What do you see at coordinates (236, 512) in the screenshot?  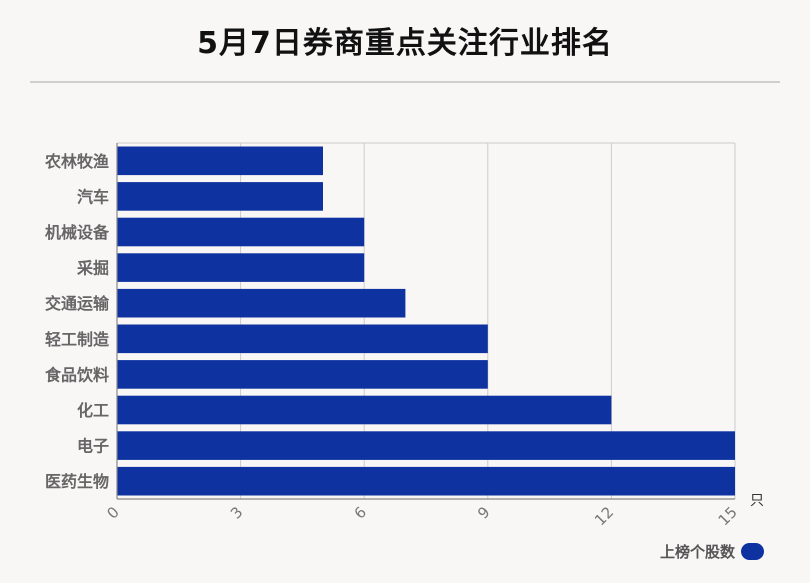 I see `x-tick-label-1: 3` at bounding box center [236, 512].